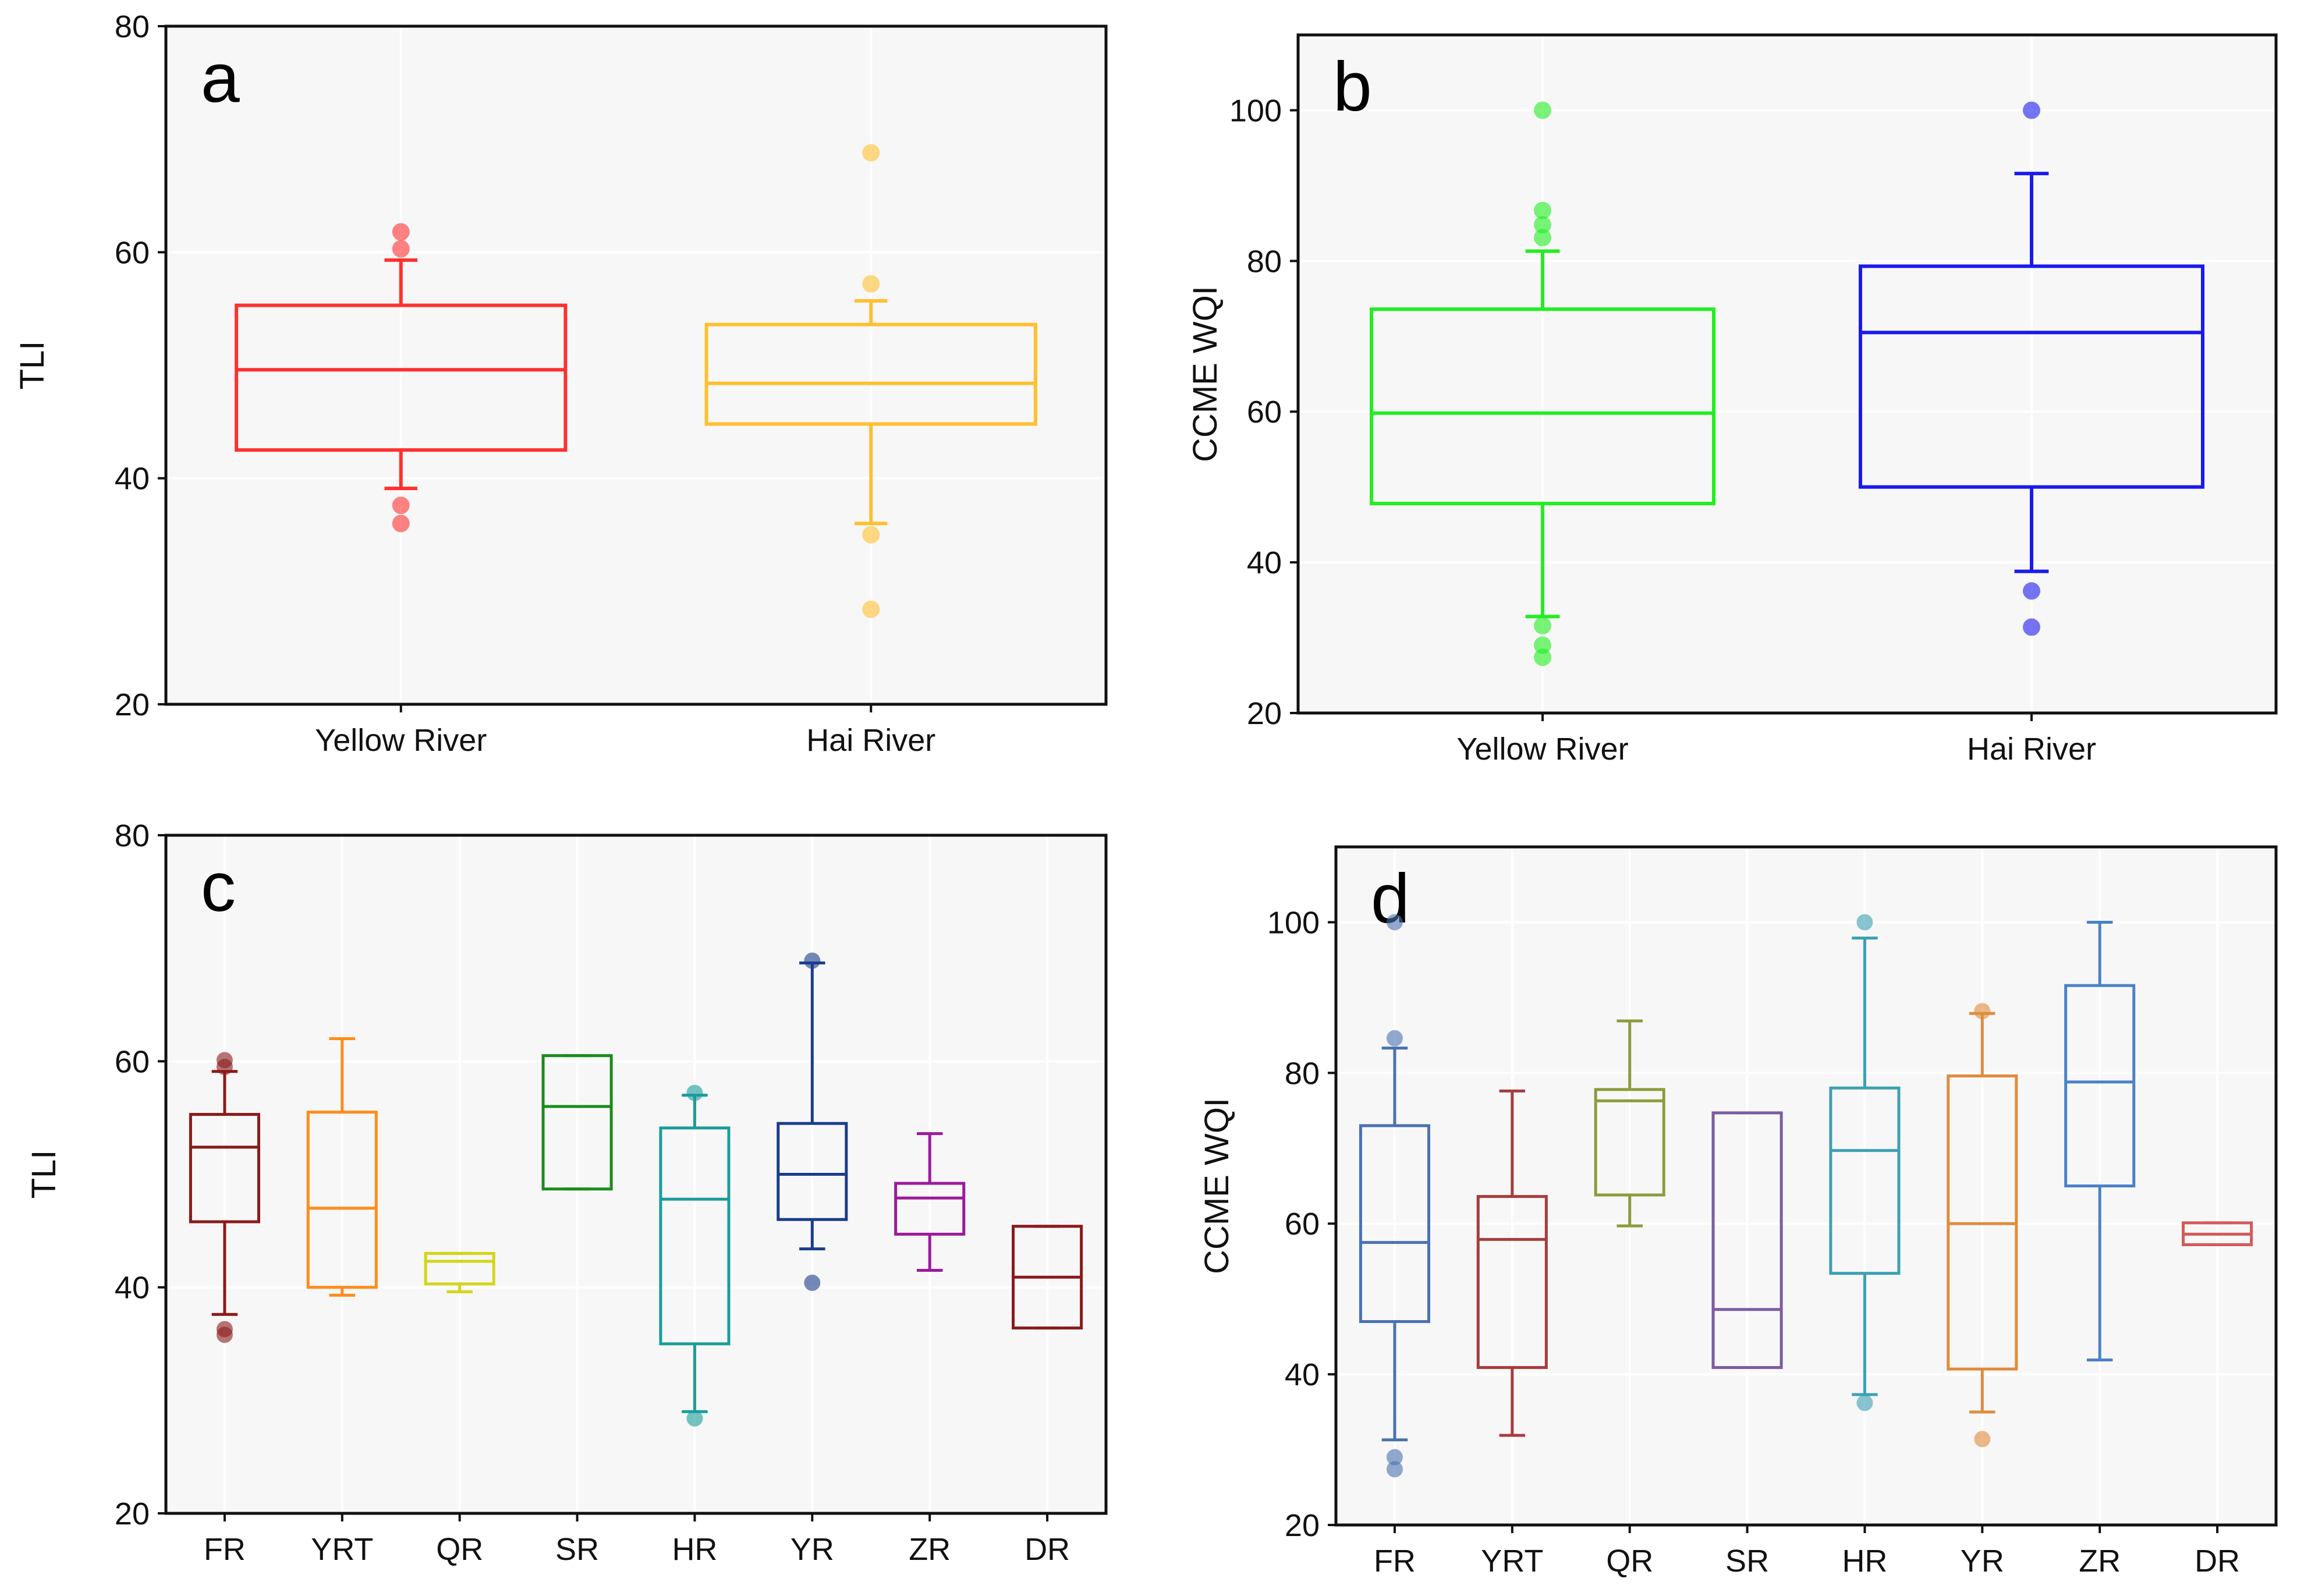  I want to click on box-yr, so click(812, 1121).